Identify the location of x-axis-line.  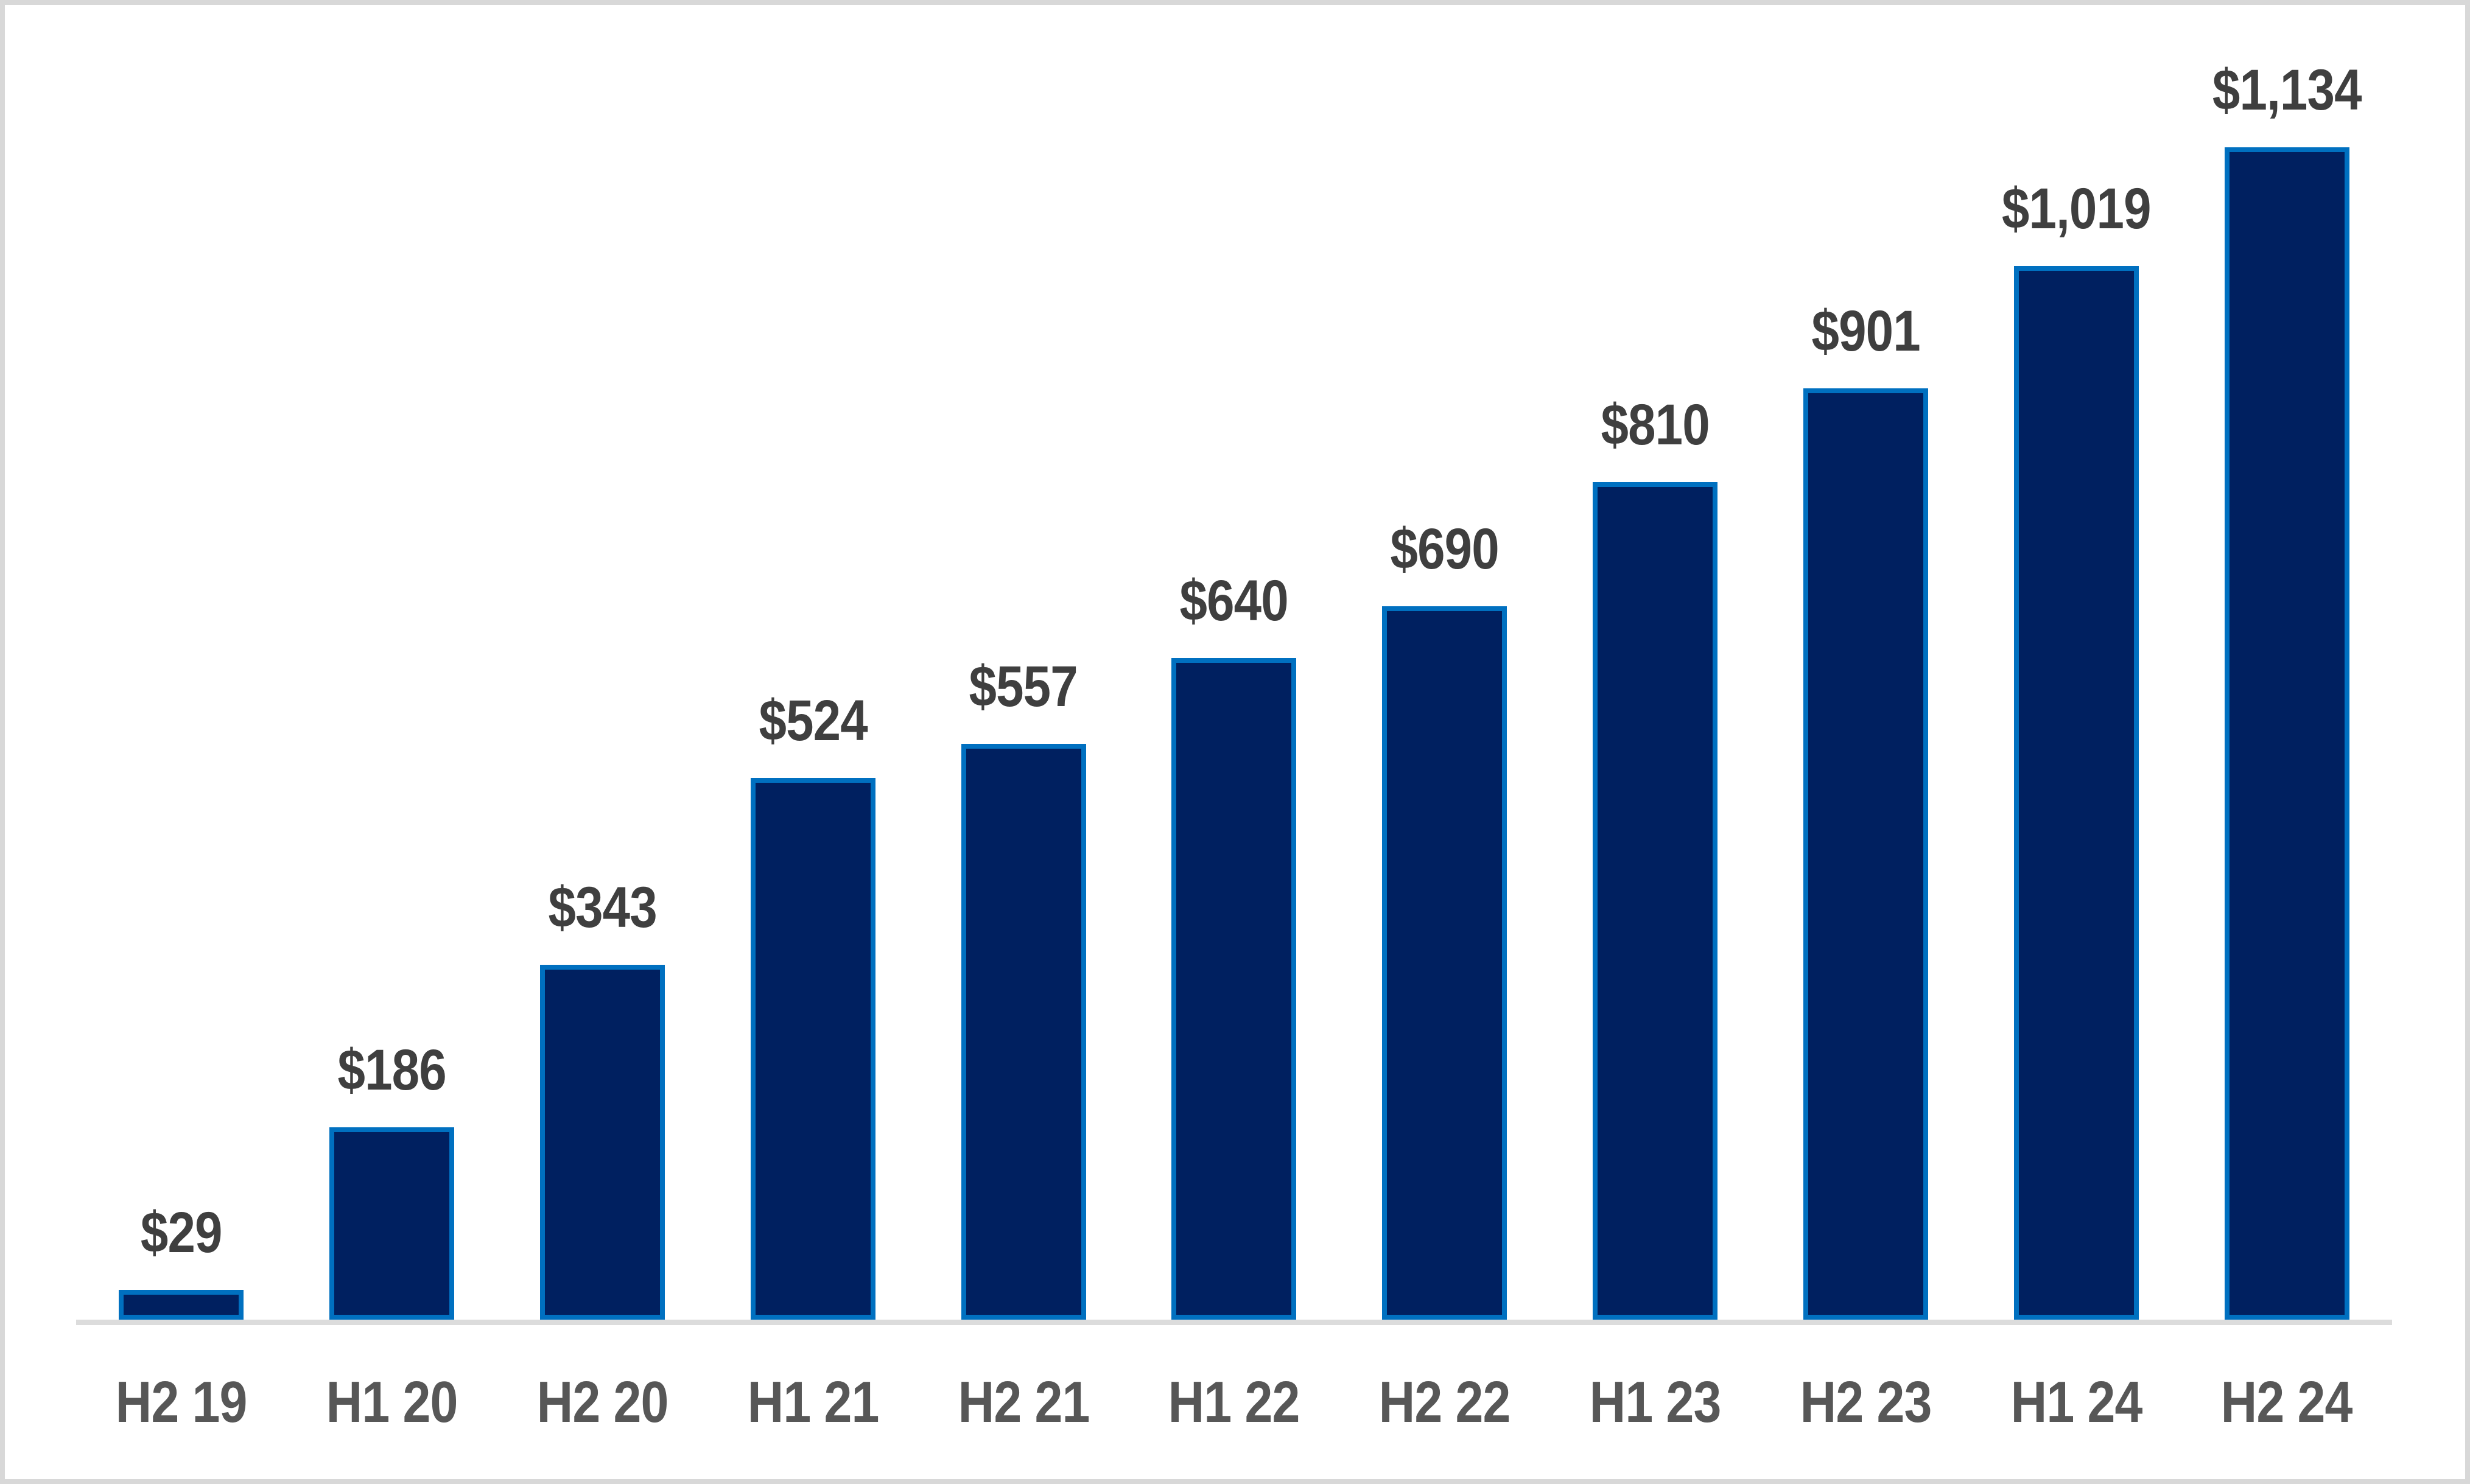
(1234, 1323).